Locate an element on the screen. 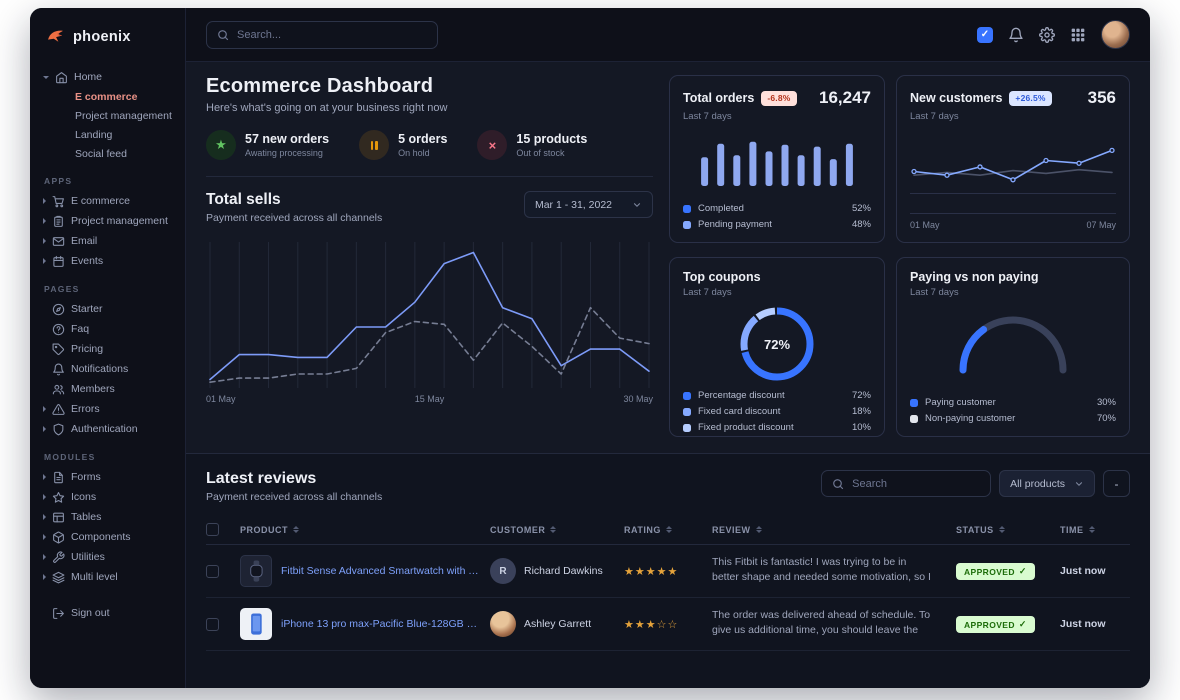 The height and width of the screenshot is (700, 1180). card-title: Total orders is located at coordinates (719, 98).